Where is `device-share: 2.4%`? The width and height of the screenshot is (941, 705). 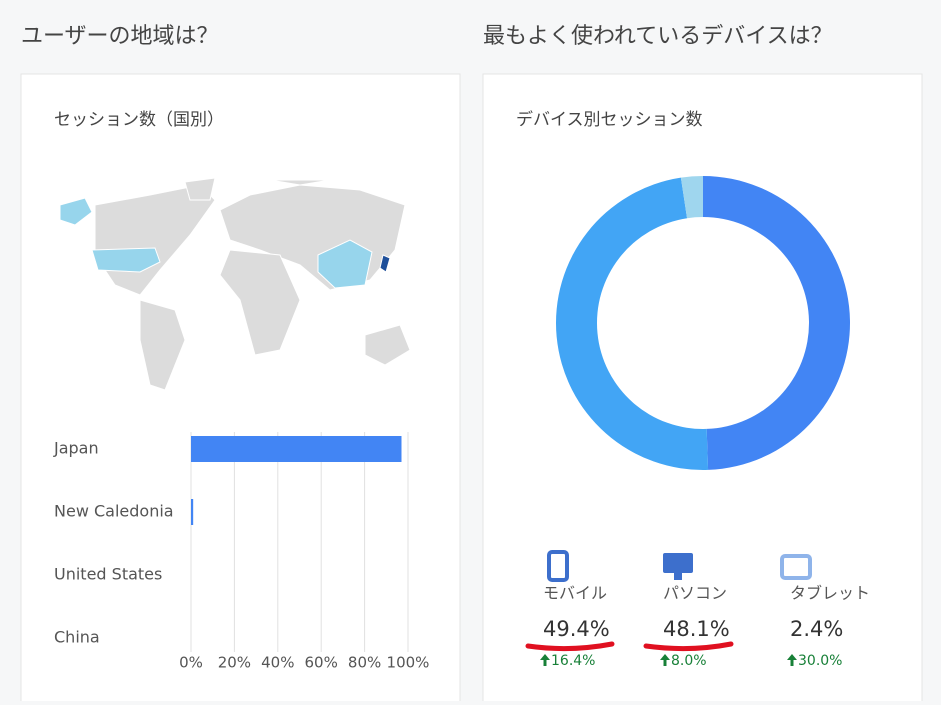
device-share: 2.4% is located at coordinates (816, 629).